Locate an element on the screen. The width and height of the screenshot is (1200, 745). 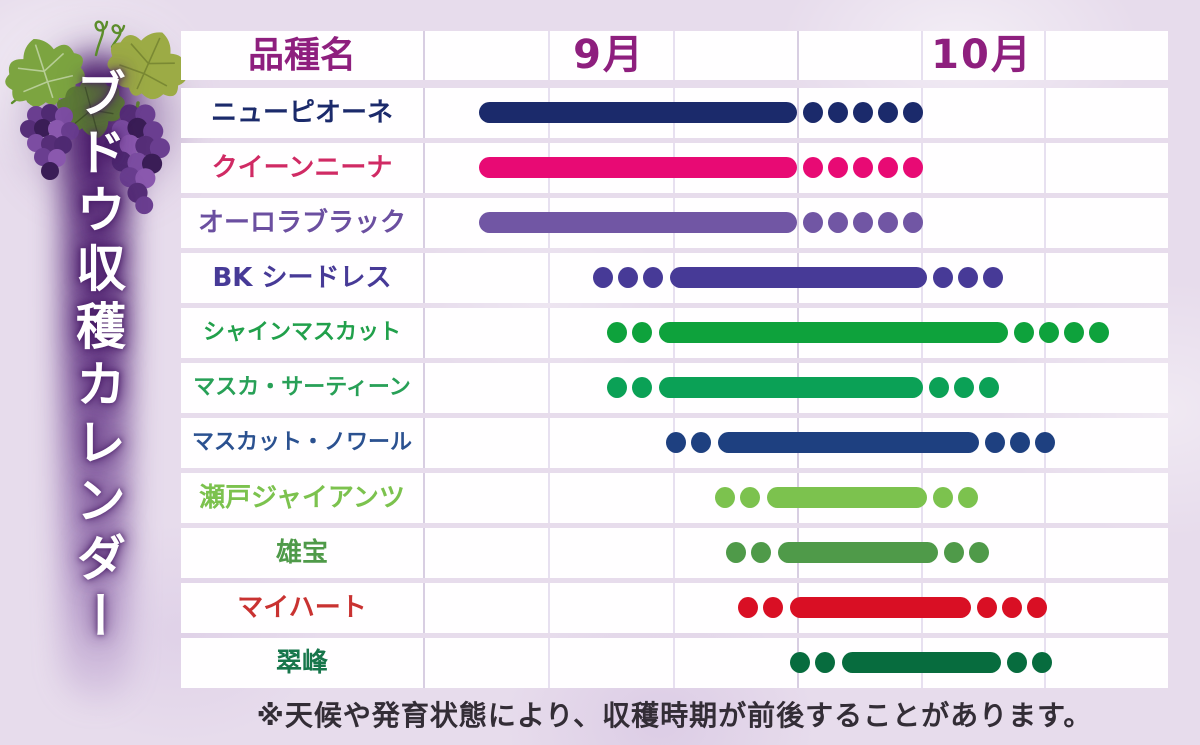
variety-label: マイハート is located at coordinates (302, 608).